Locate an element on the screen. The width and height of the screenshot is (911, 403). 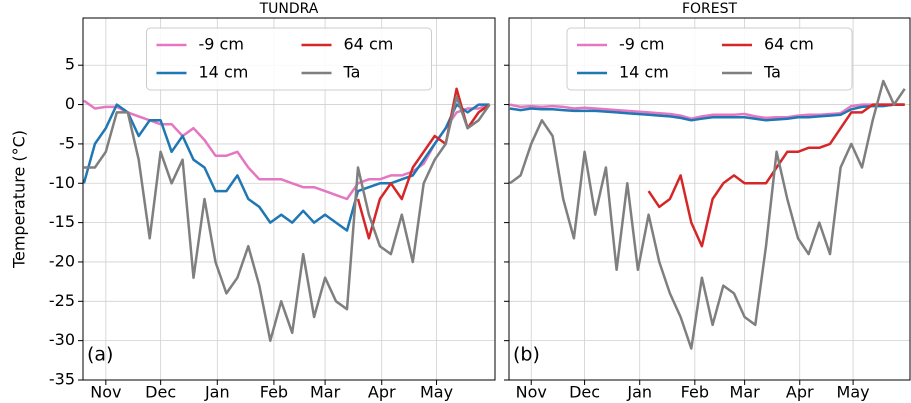
panel-label: (b) is located at coordinates (526, 355).